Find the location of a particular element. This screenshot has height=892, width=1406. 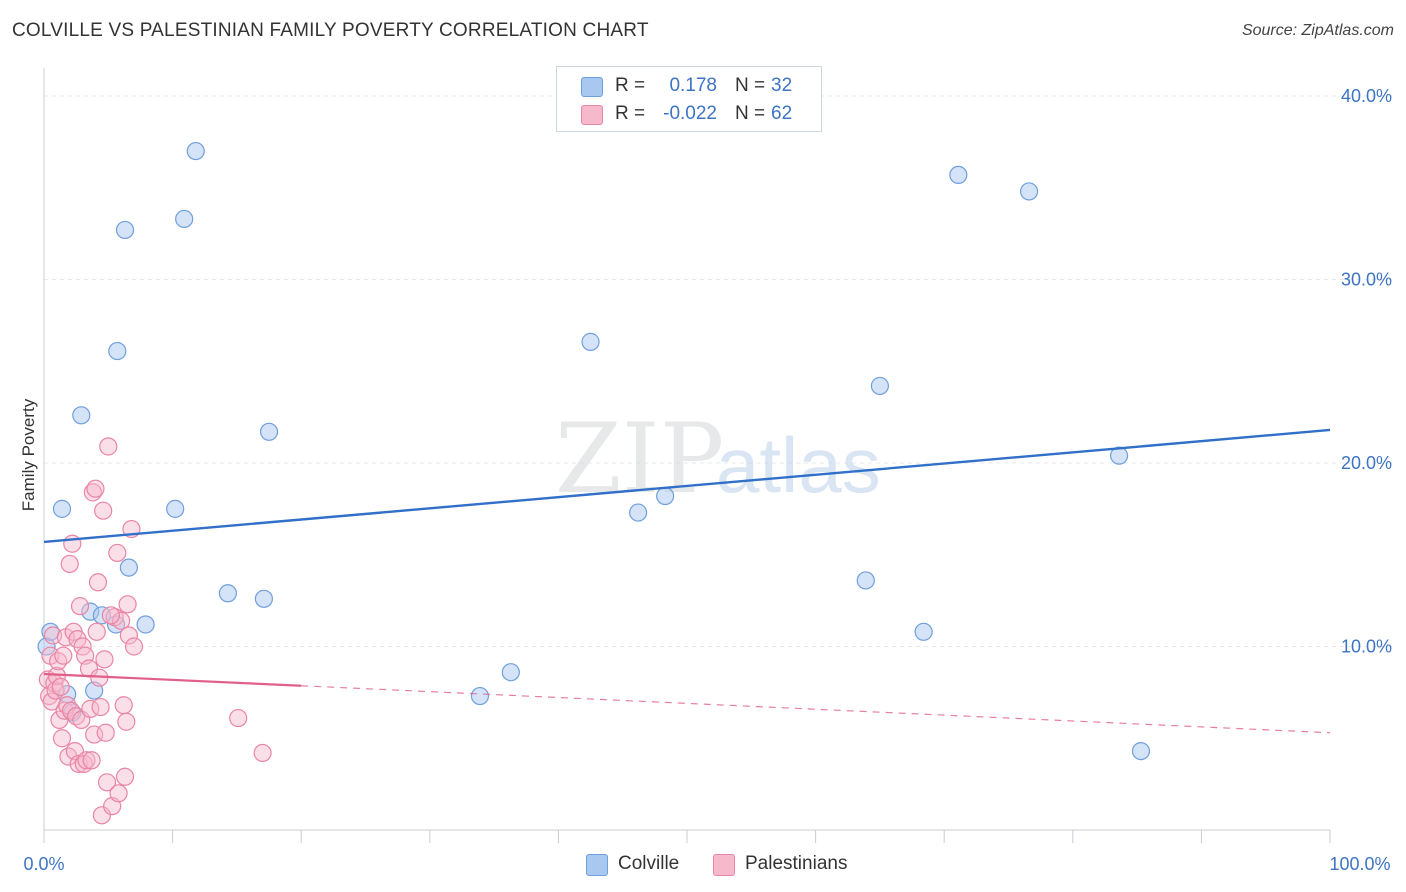

watermark-atlas: atlas is located at coordinates (798, 465).